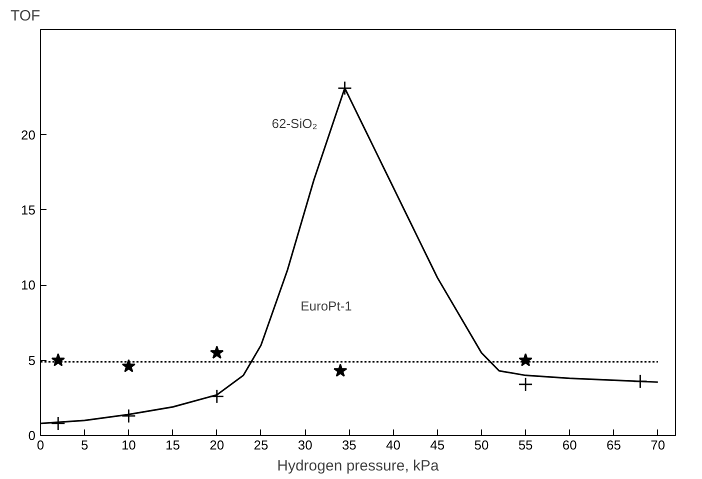 The height and width of the screenshot is (479, 702). What do you see at coordinates (173, 445) in the screenshot?
I see `x-tick-label: 15` at bounding box center [173, 445].